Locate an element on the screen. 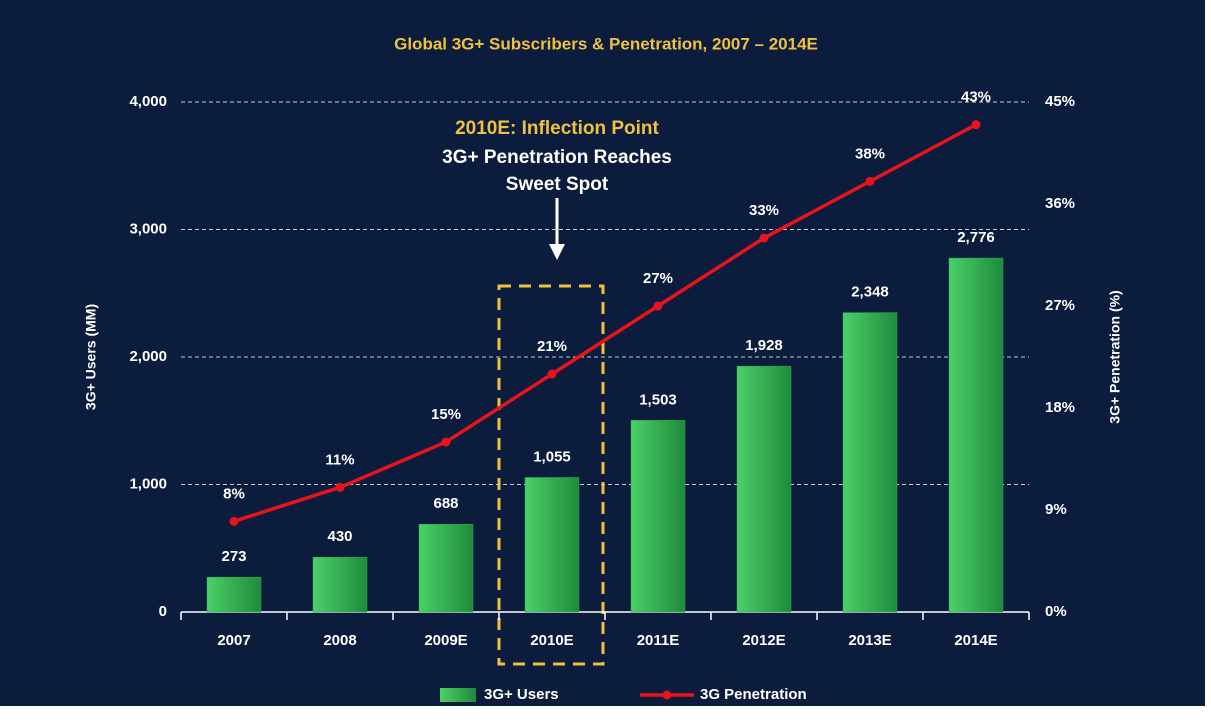  y2-tick-label: 0% is located at coordinates (1056, 611).